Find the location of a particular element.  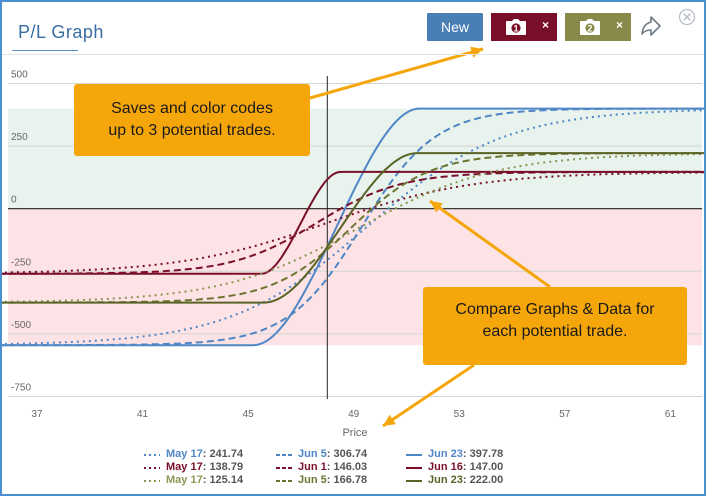

legend-label: Jun 23: 397.78 is located at coordinates (465, 454).